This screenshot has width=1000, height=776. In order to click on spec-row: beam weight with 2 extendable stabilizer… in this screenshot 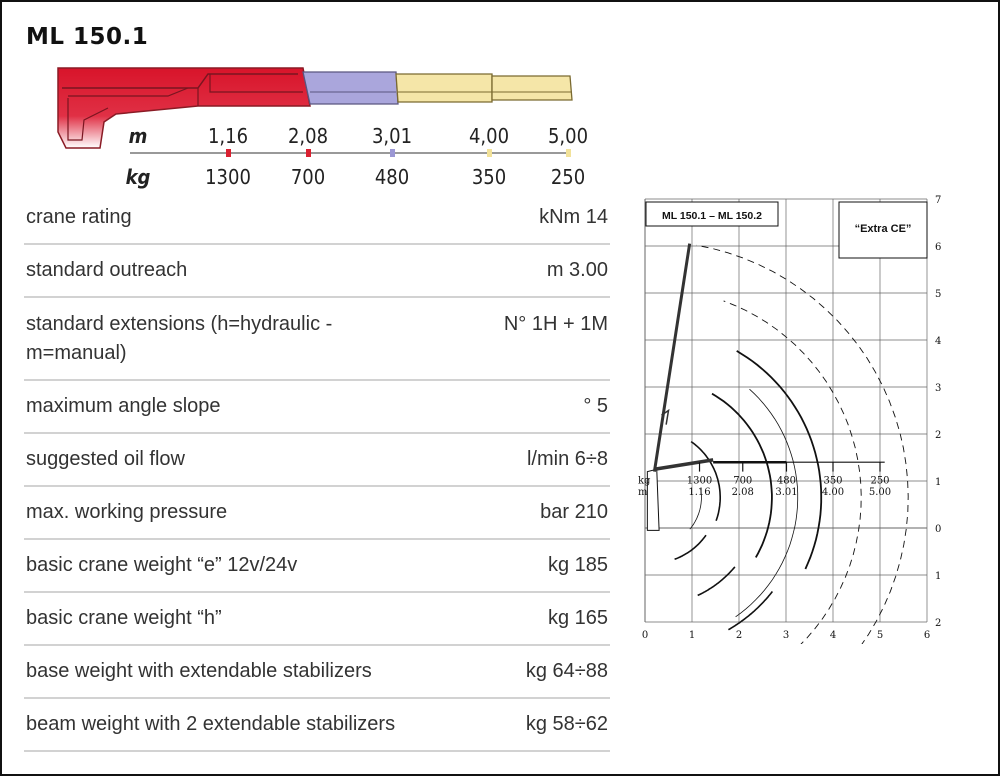, I will do `click(317, 725)`.